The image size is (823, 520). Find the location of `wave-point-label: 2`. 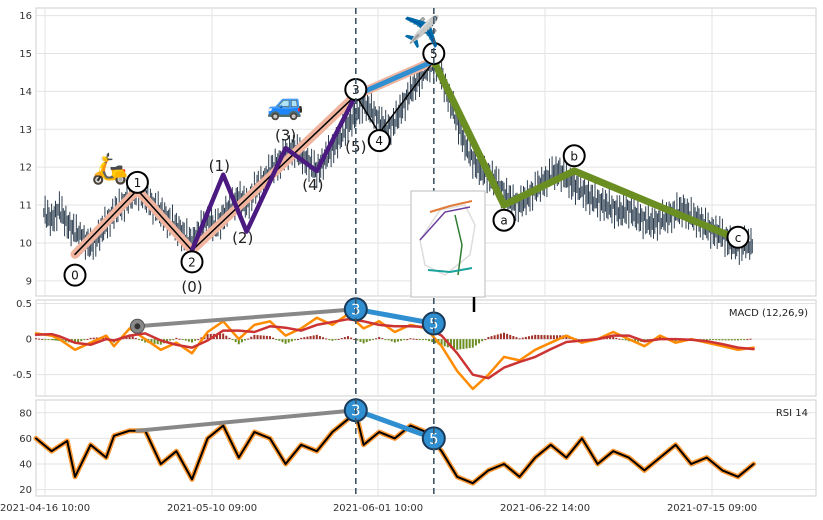

wave-point-label: 2 is located at coordinates (192, 262).